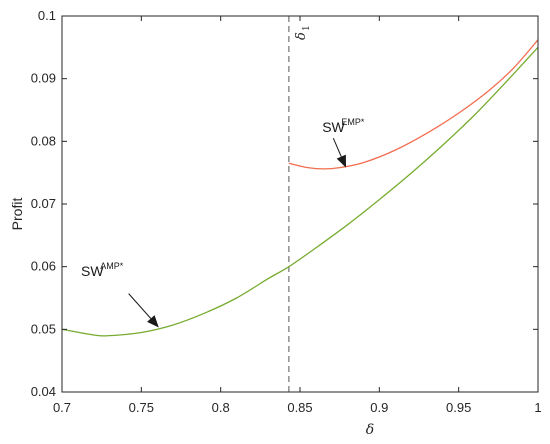  Describe the element at coordinates (43, 391) in the screenshot. I see `y-tick-label-0: 0.04` at that location.